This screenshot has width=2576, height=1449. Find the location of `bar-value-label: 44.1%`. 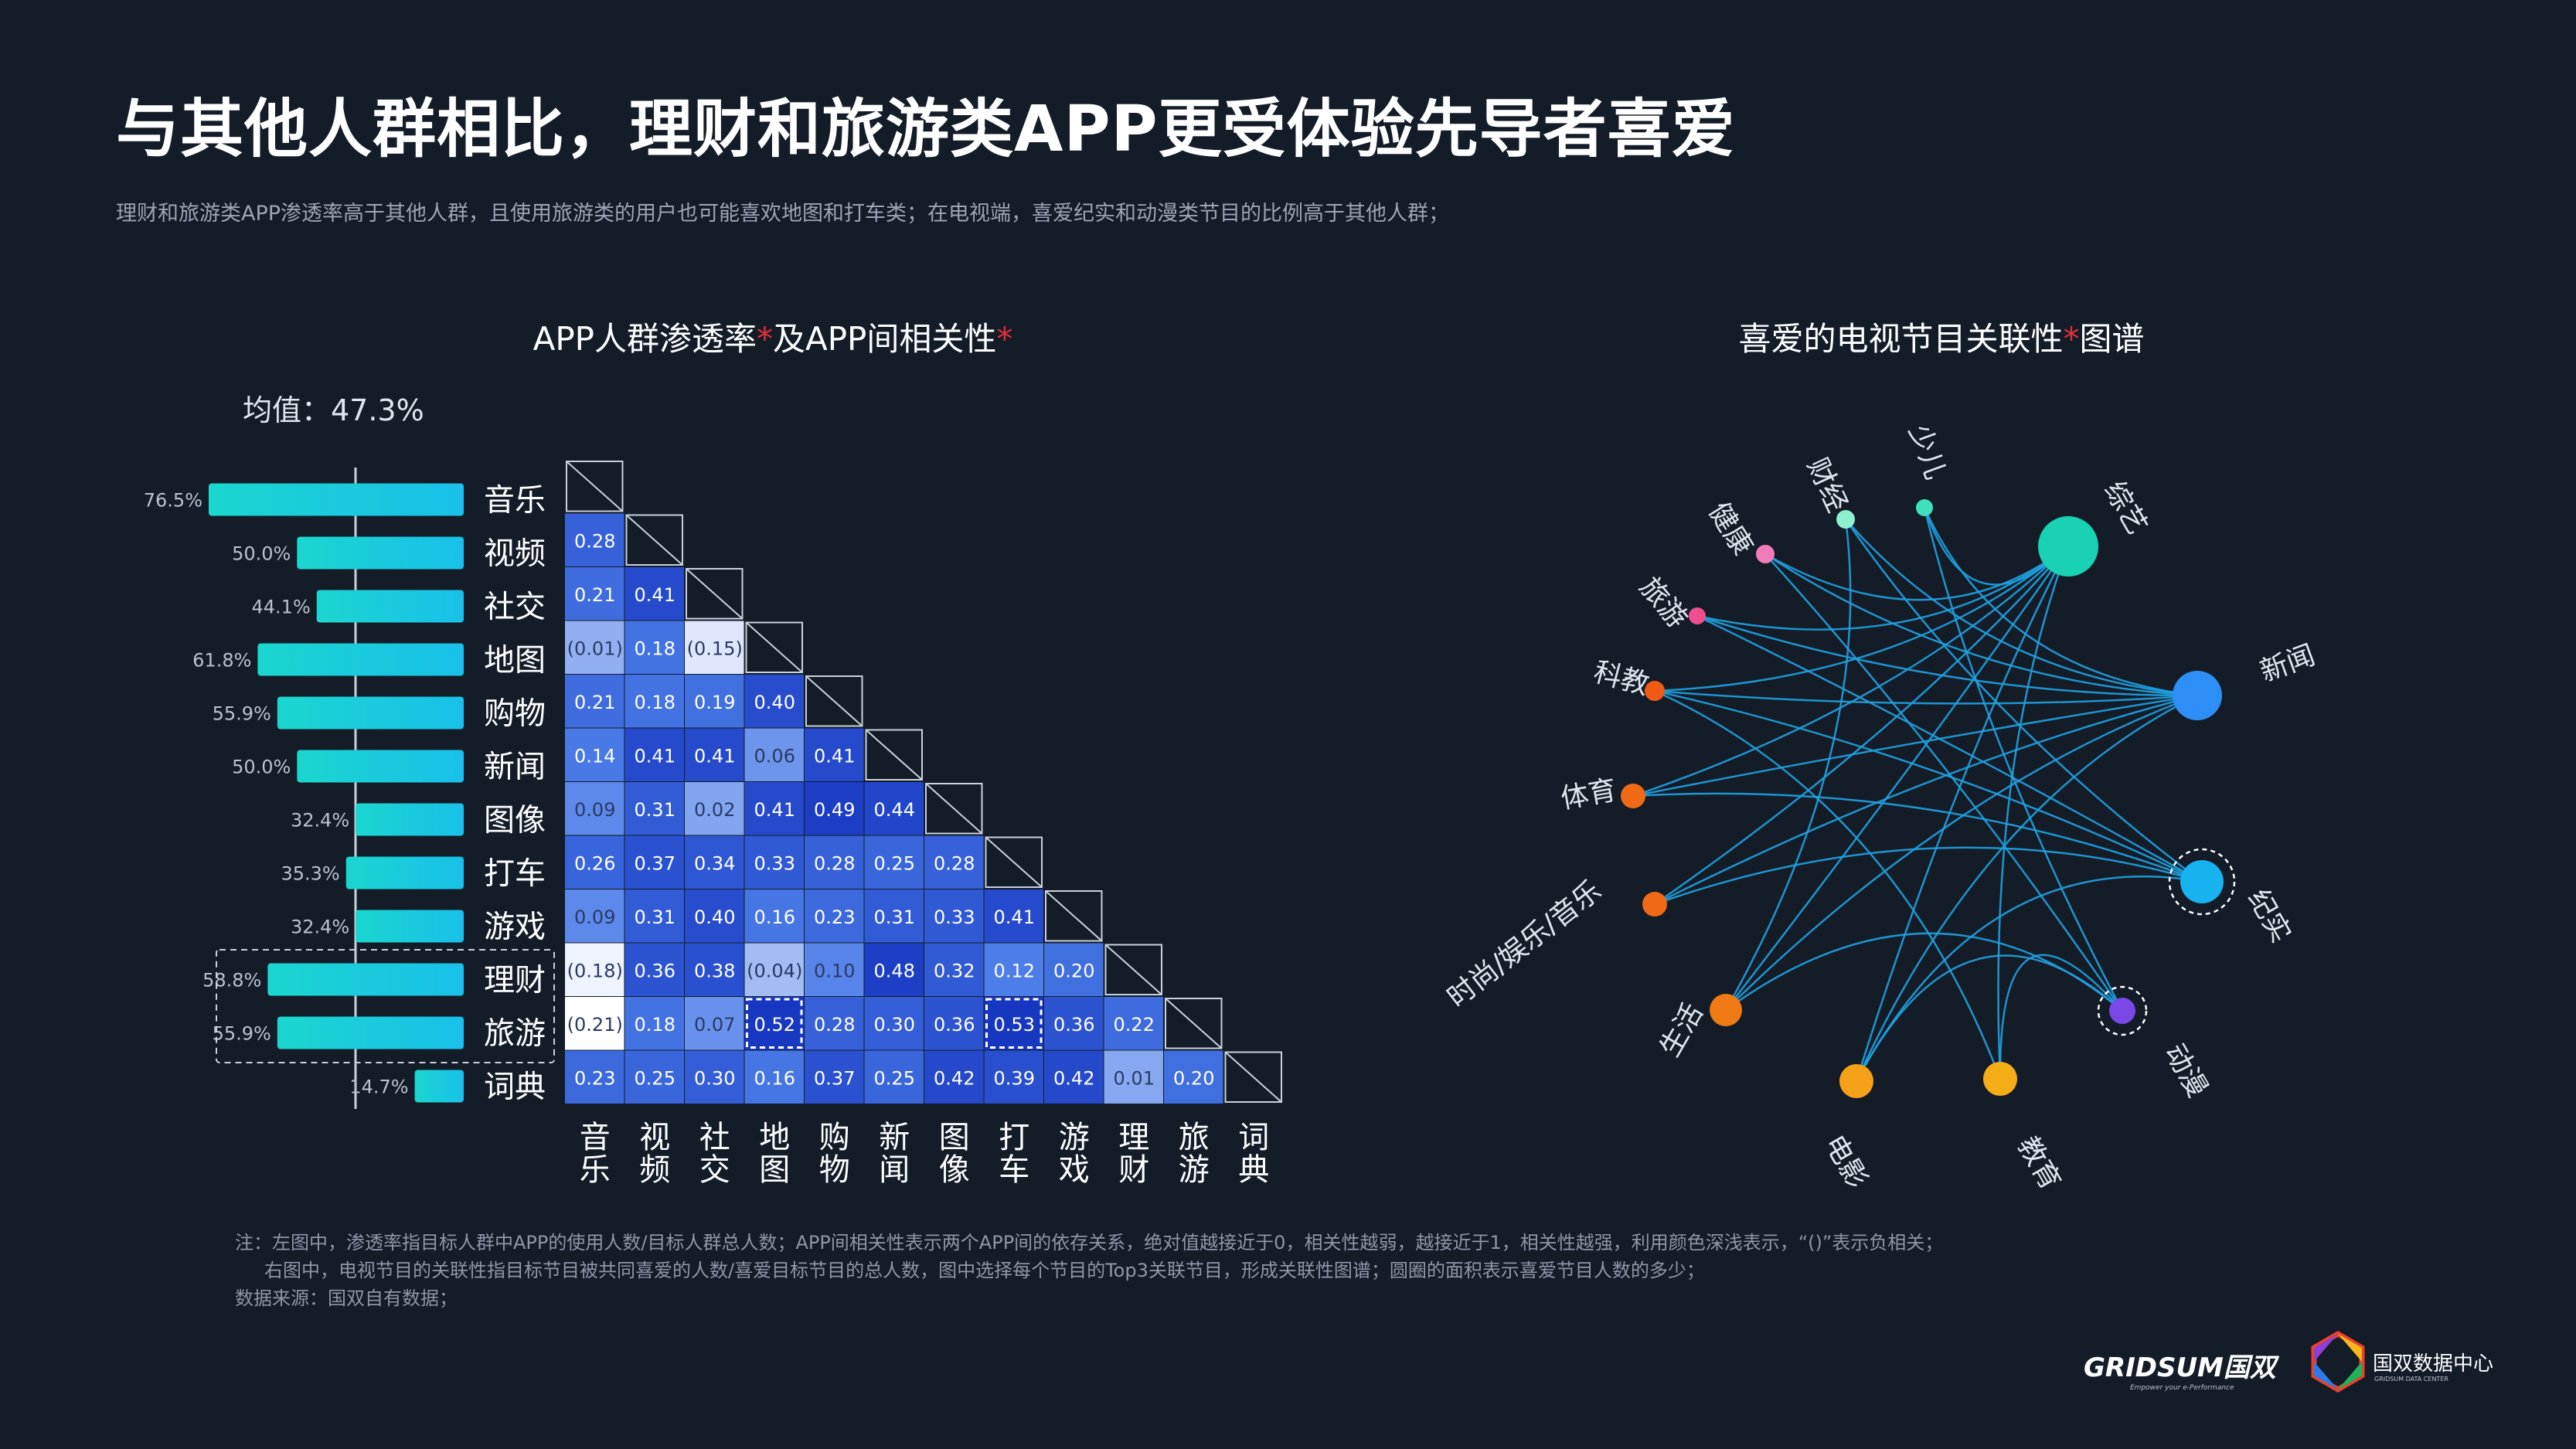

bar-value-label: 44.1% is located at coordinates (281, 607).